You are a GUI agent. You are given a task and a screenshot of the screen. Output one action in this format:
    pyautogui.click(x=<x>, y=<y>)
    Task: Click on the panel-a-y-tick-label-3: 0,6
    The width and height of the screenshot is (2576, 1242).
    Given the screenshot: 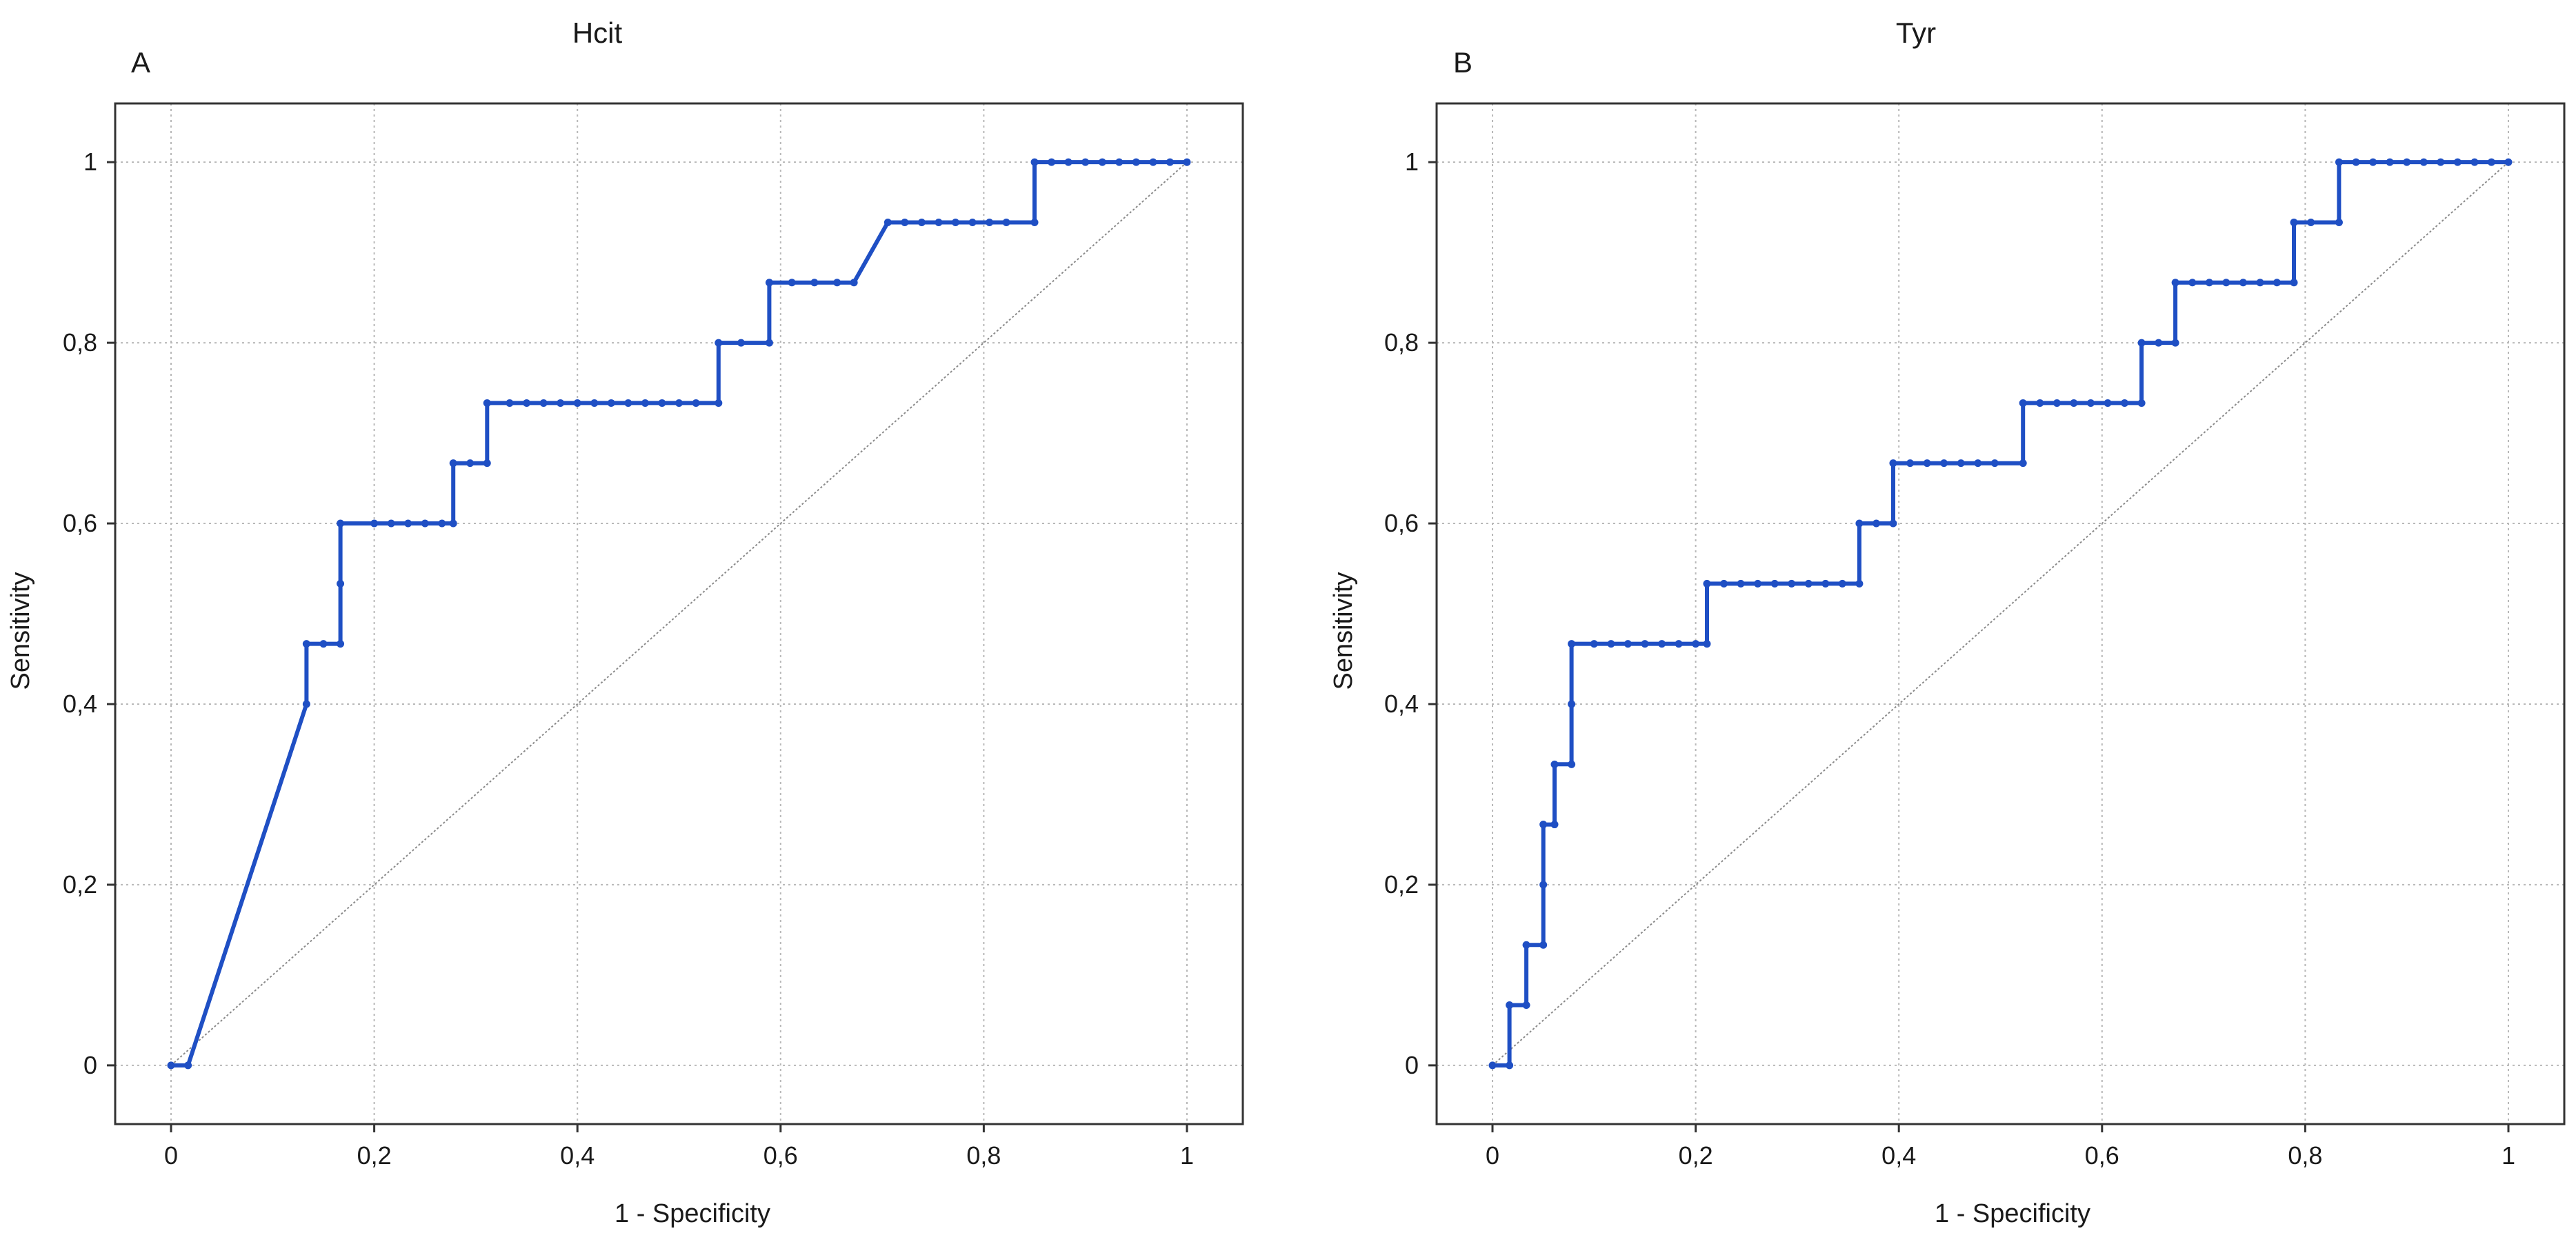 What is the action you would take?
    pyautogui.click(x=80, y=523)
    